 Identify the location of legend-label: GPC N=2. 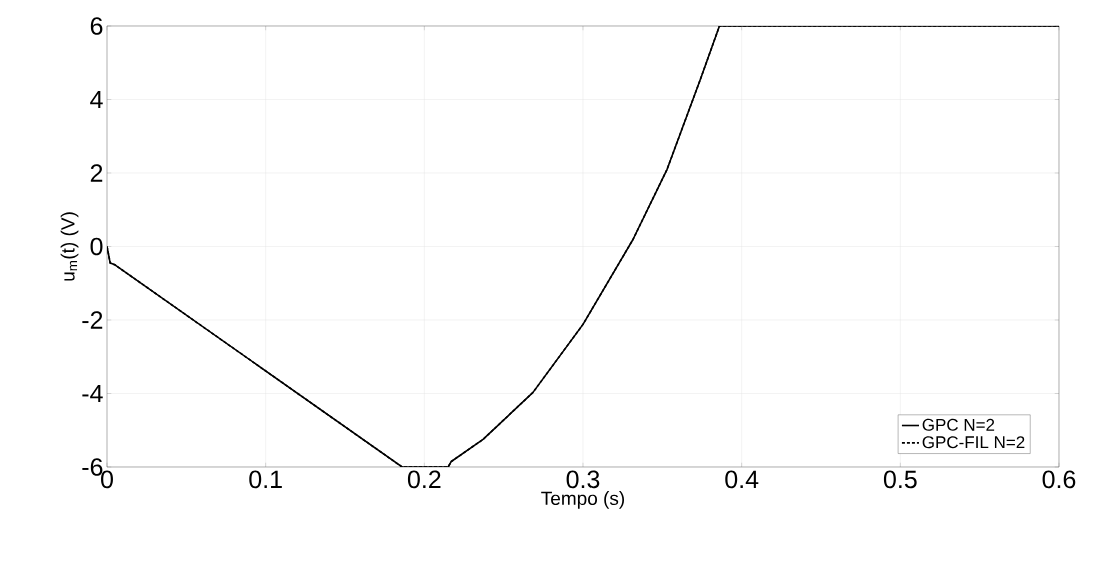
(958, 424).